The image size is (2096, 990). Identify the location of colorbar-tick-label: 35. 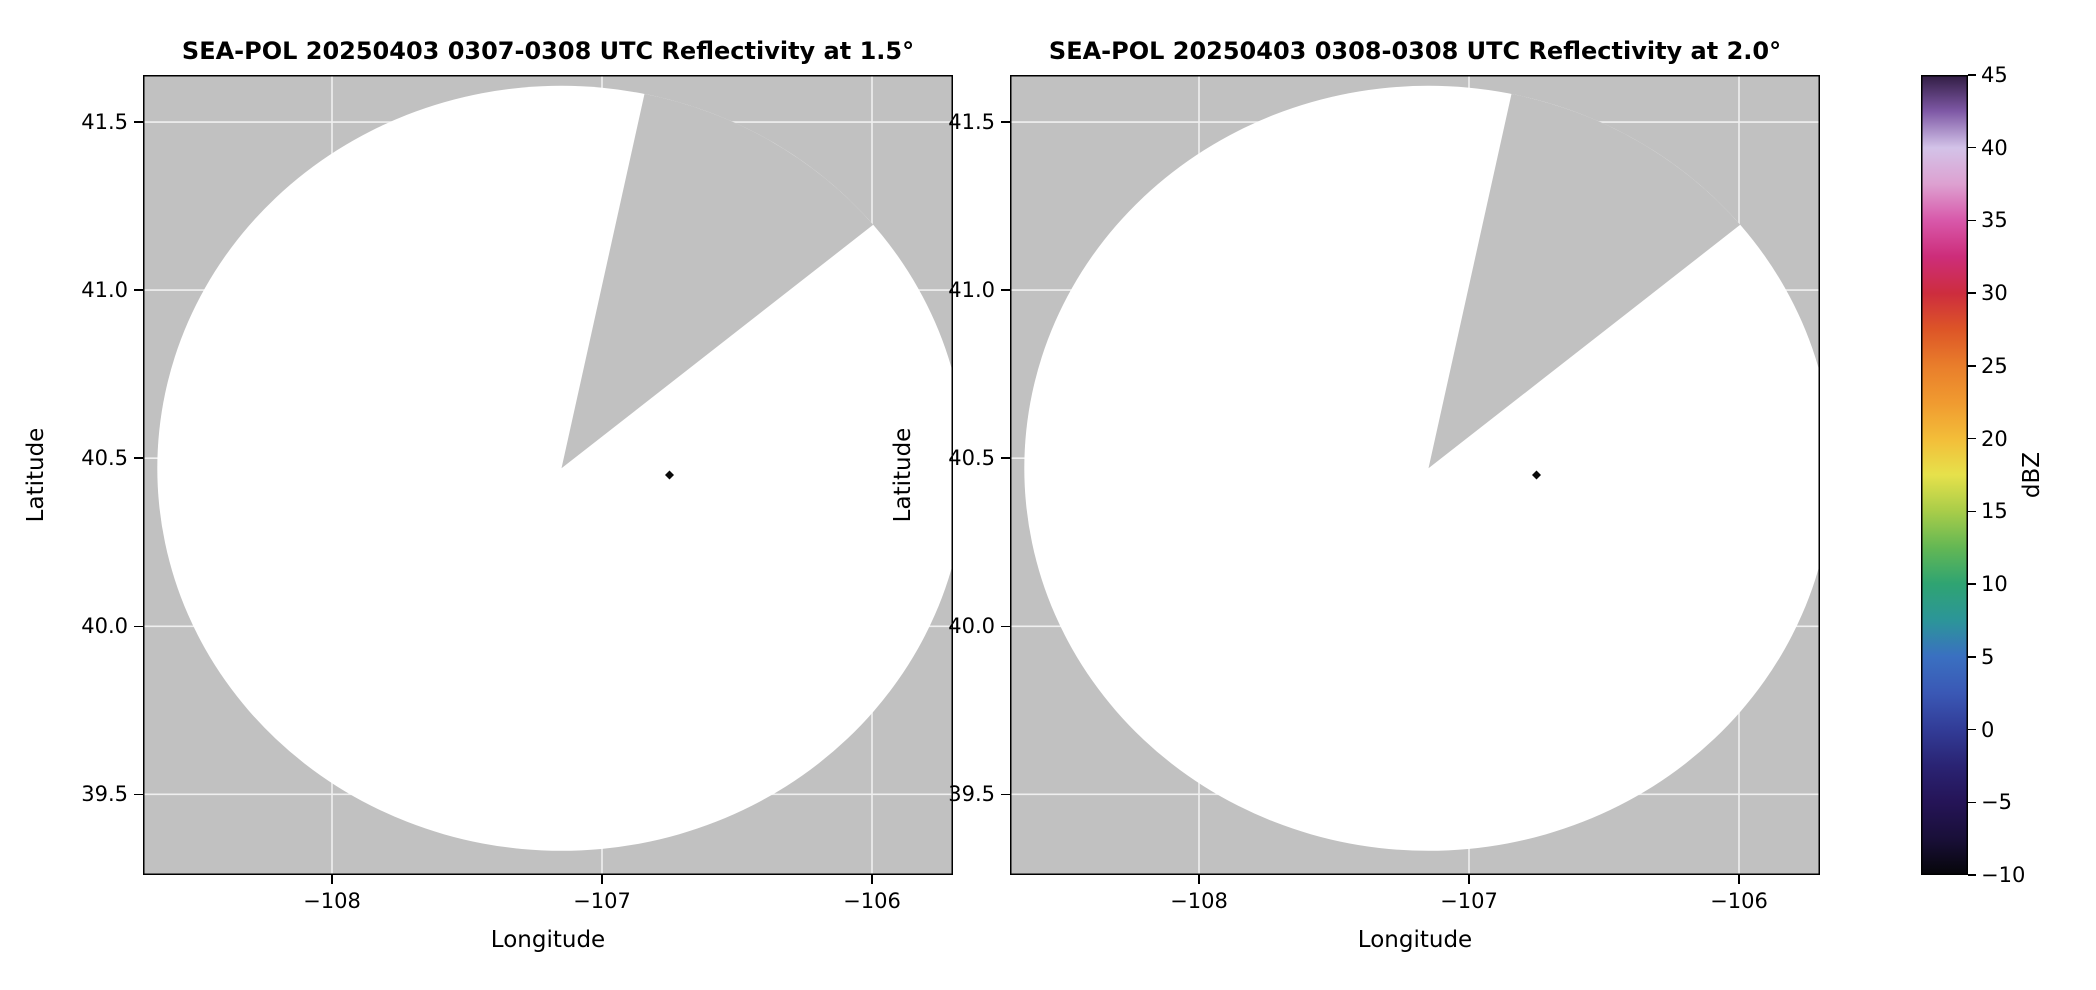
(1994, 220).